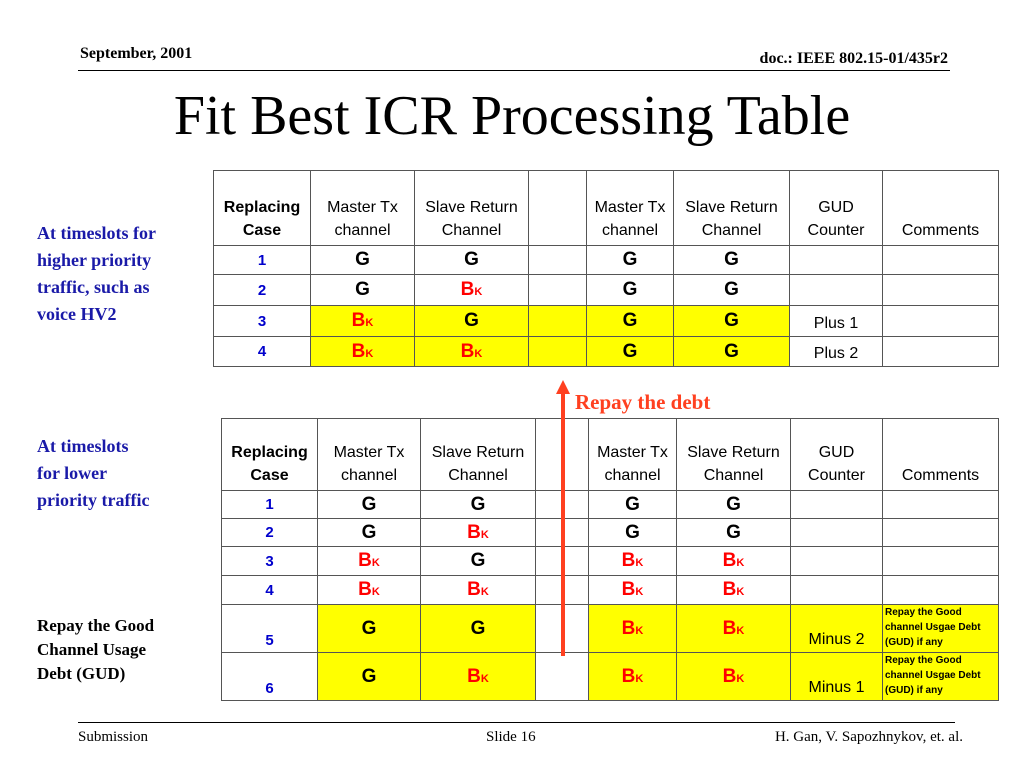 The height and width of the screenshot is (768, 1024). What do you see at coordinates (836, 351) in the screenshot?
I see `cell: Plus 2` at bounding box center [836, 351].